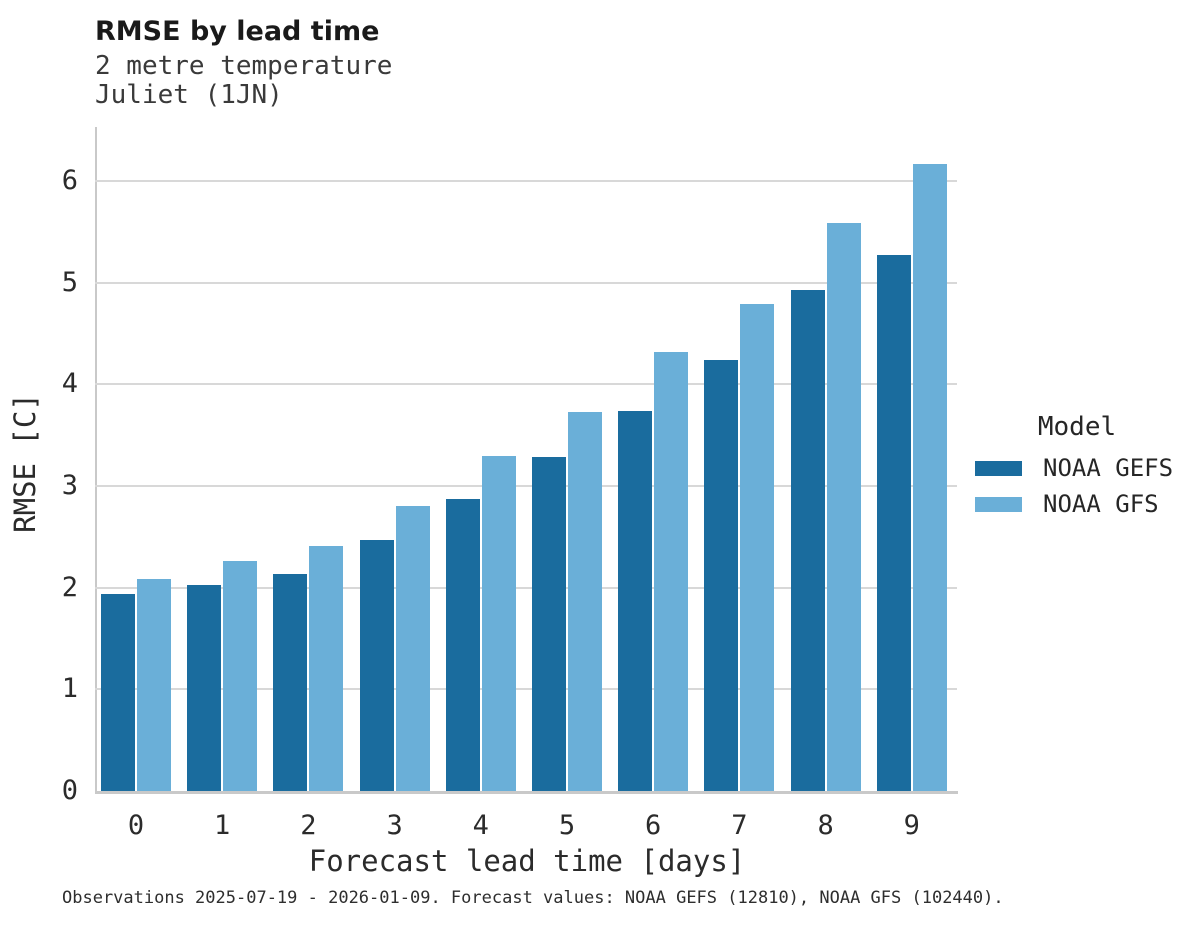  I want to click on chart-title: RMSE by lead time, so click(237, 31).